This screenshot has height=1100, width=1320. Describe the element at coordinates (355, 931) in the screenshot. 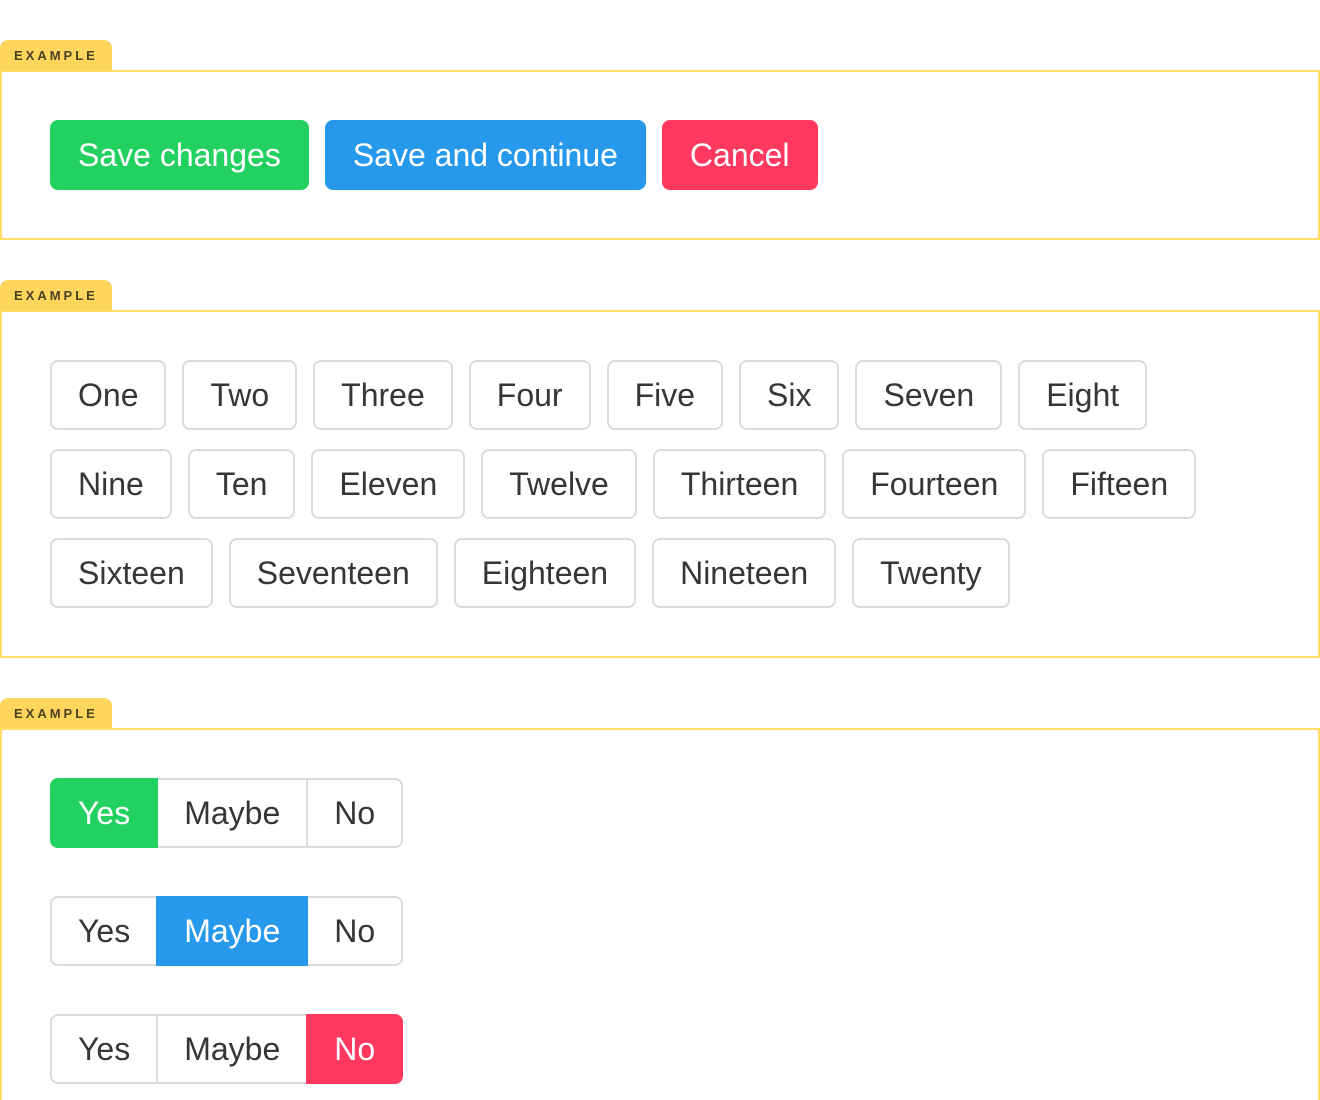

I see `group2-option-no: No` at that location.